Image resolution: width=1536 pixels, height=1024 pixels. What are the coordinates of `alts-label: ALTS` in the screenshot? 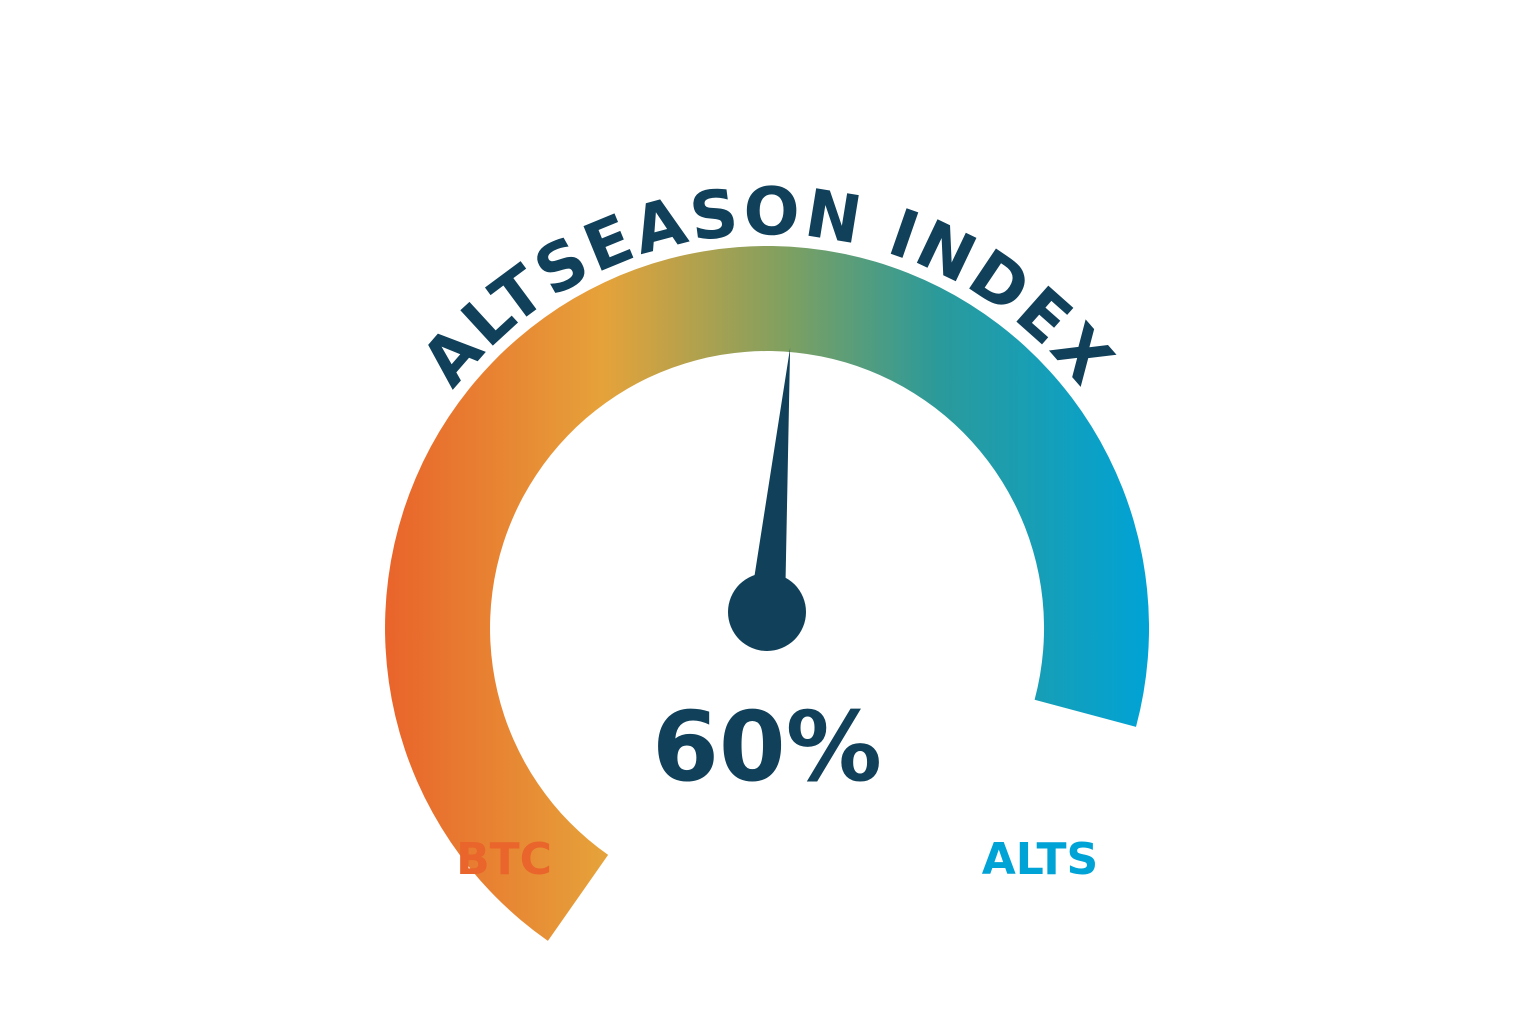 It's located at (1040, 859).